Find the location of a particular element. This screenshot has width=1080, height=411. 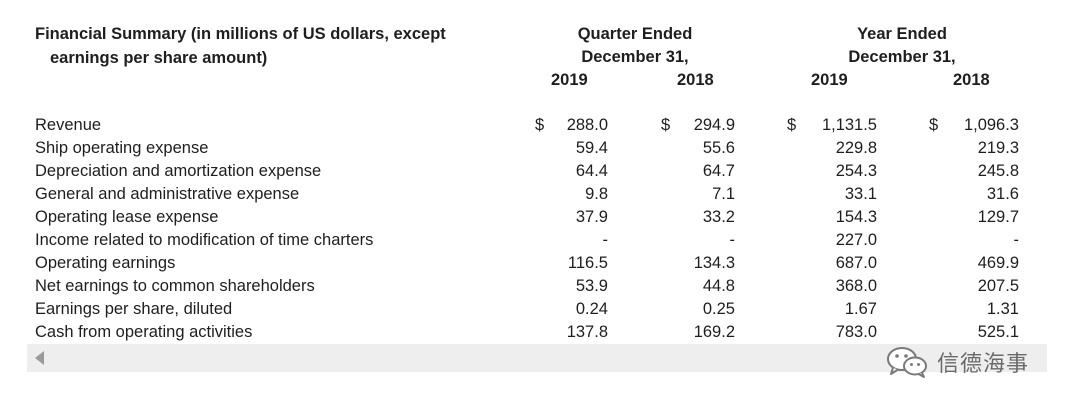

horizontal-scrollbar is located at coordinates (537, 358).